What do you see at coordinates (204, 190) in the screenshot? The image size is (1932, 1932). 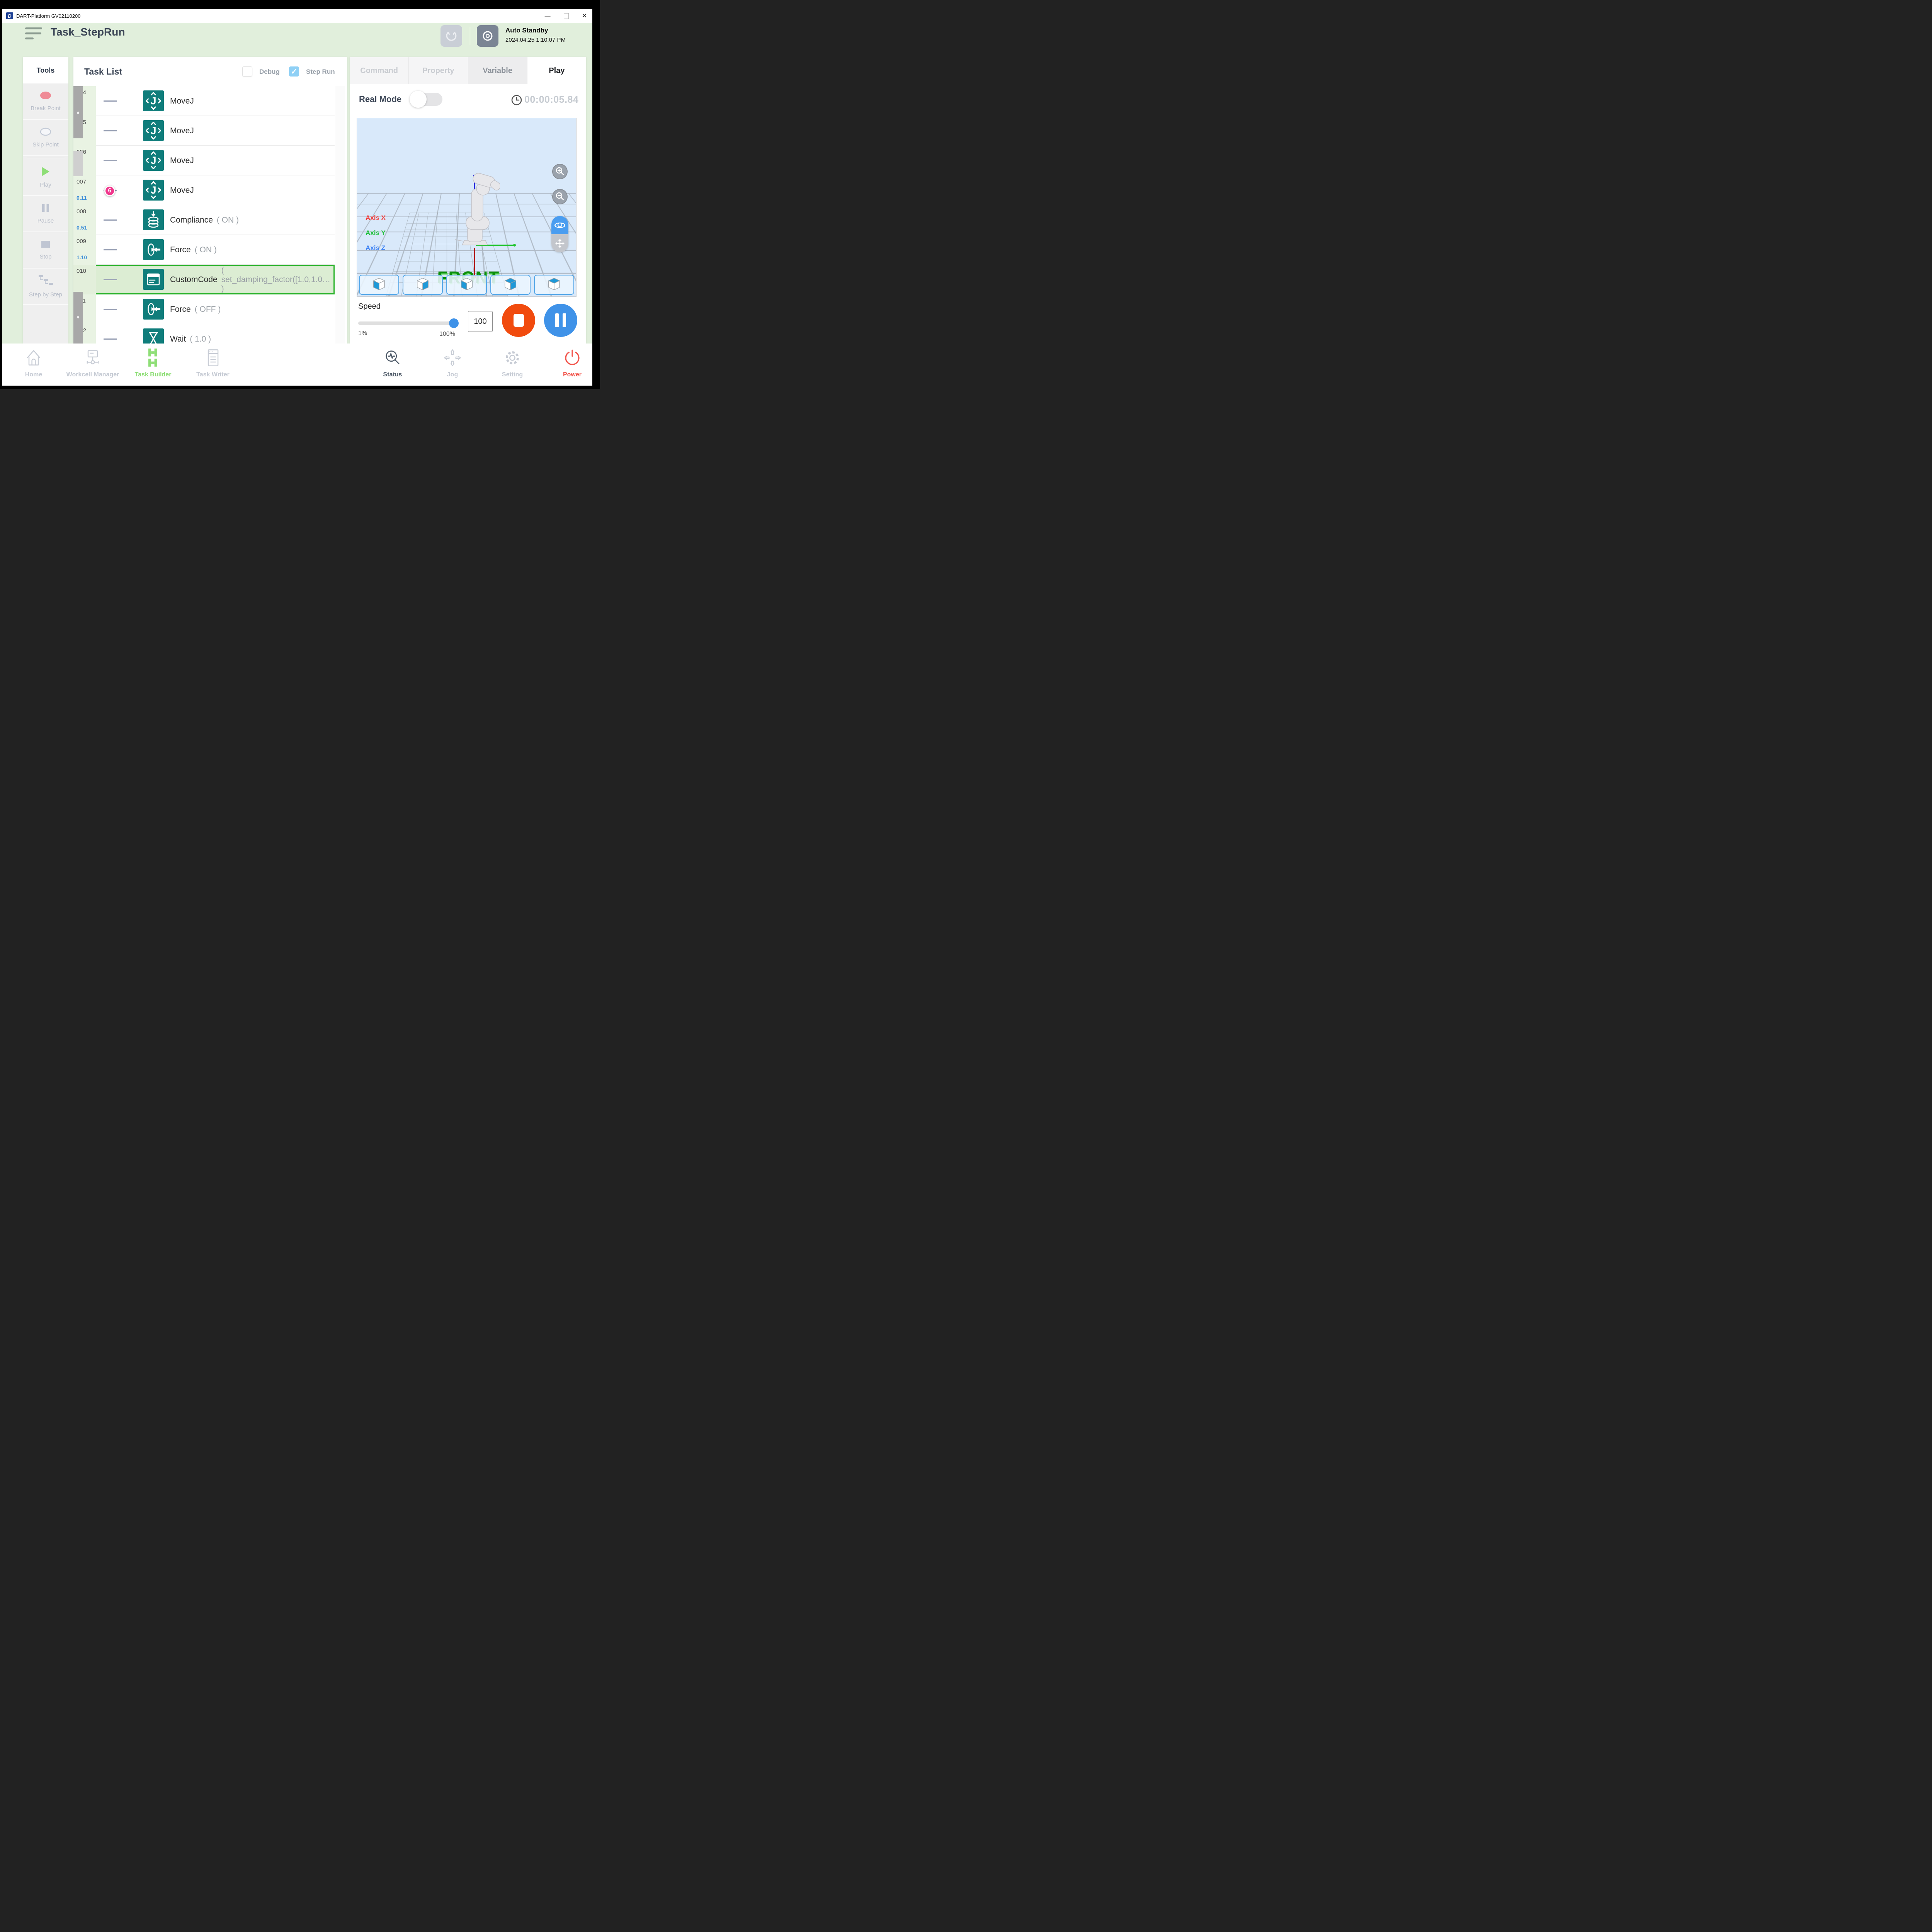 I see `task-row-007: 007 0.11 6 J MoveJ` at bounding box center [204, 190].